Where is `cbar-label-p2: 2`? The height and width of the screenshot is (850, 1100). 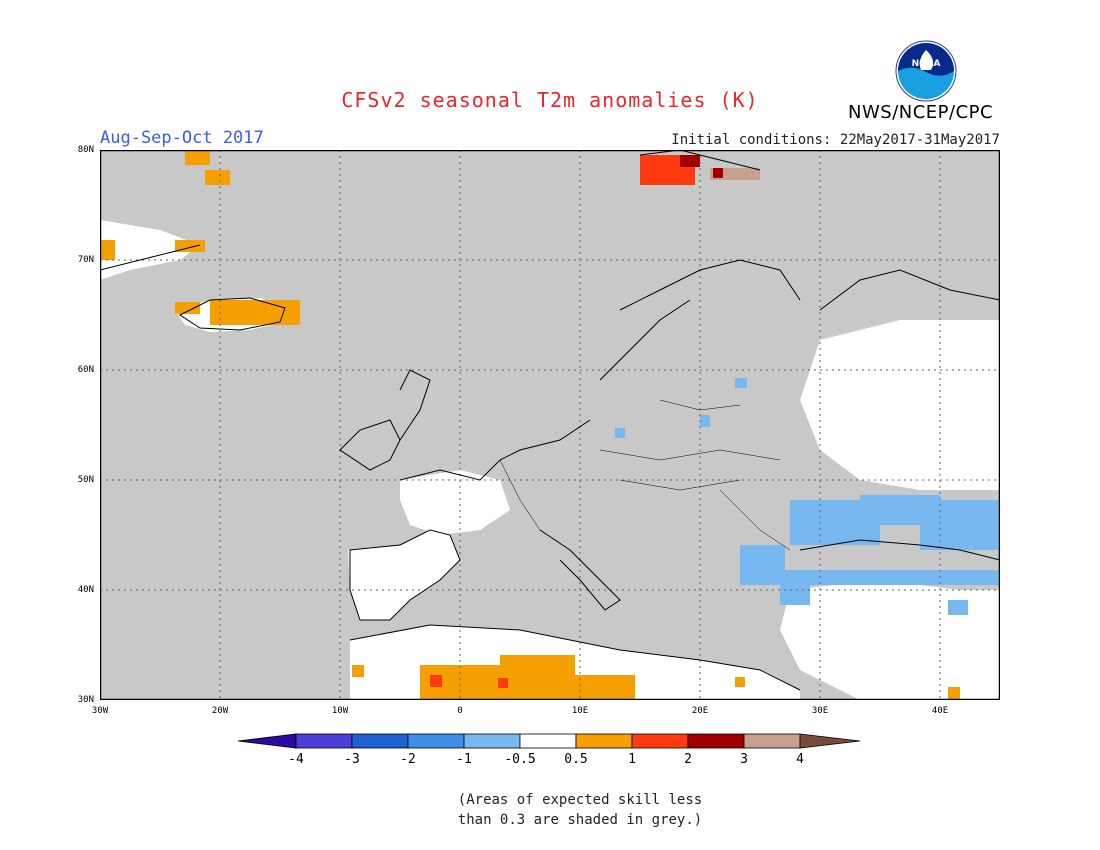
cbar-label-p2: 2 is located at coordinates (688, 759).